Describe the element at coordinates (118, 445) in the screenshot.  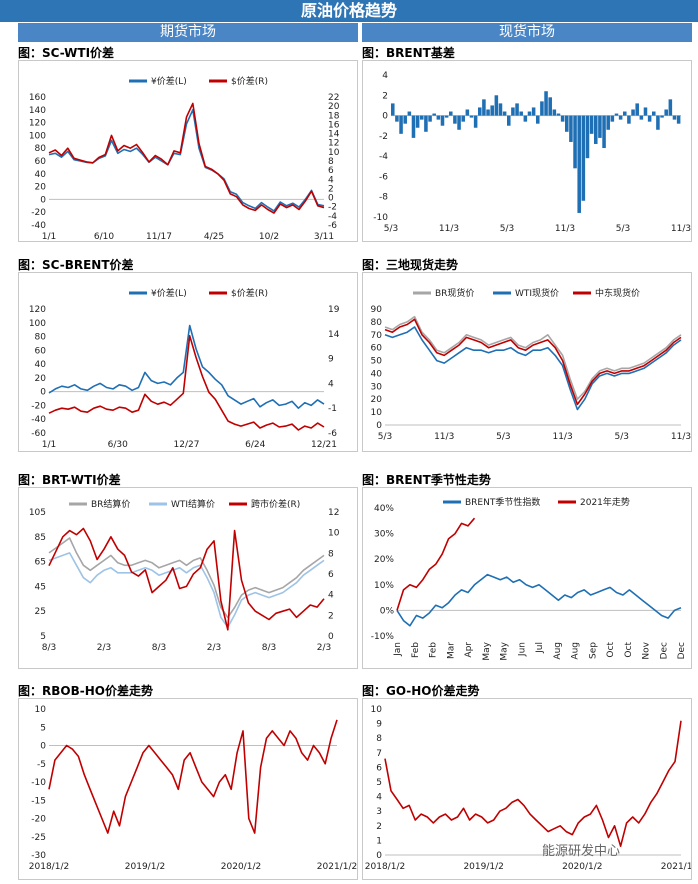
I see `x-tick-label: 6/30` at that location.